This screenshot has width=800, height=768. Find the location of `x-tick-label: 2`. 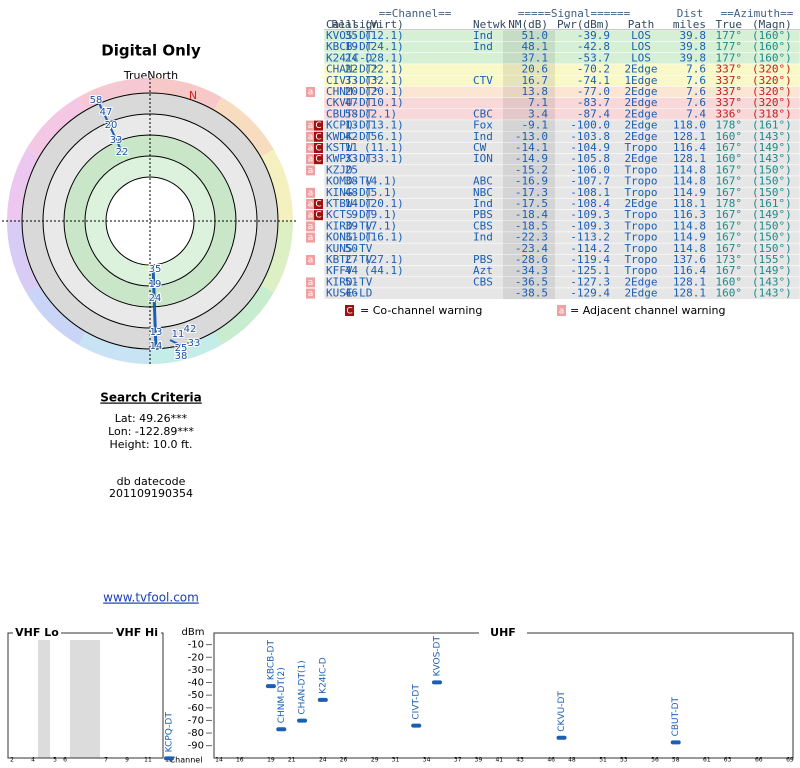

x-tick-label: 2 is located at coordinates (12, 760).